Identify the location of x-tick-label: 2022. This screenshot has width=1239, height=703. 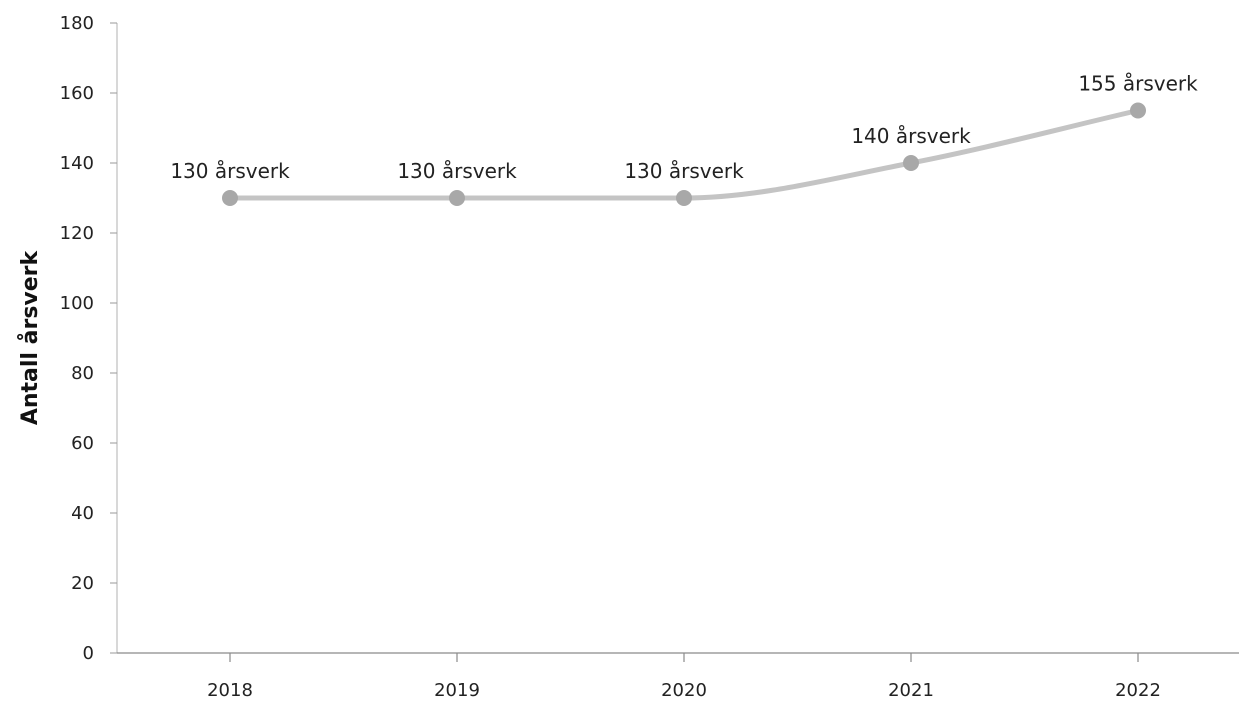
(1138, 690).